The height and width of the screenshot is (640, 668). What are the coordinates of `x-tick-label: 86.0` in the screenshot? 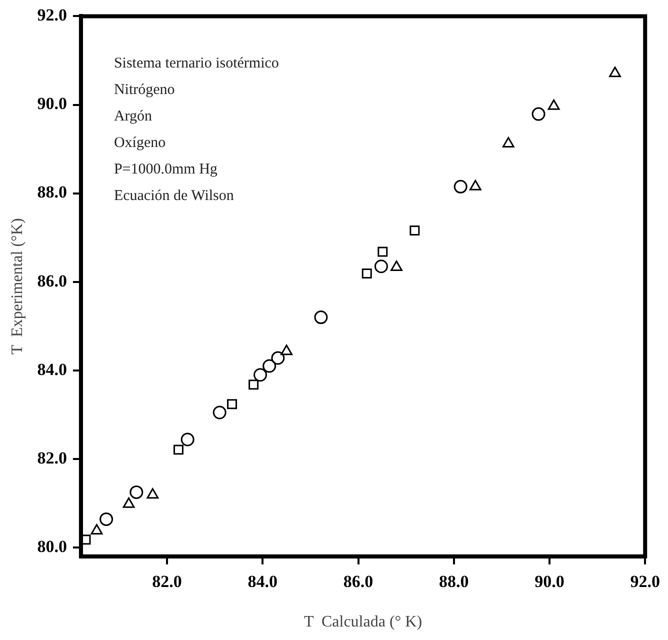 It's located at (358, 581).